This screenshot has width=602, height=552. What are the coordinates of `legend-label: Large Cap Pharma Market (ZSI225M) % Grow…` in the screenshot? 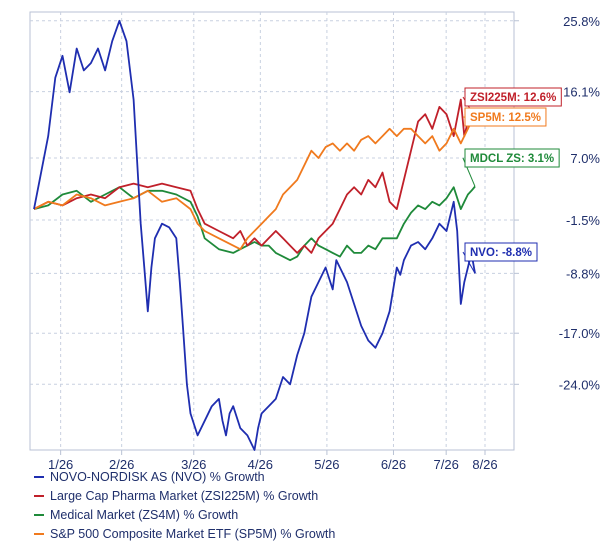 It's located at (184, 496).